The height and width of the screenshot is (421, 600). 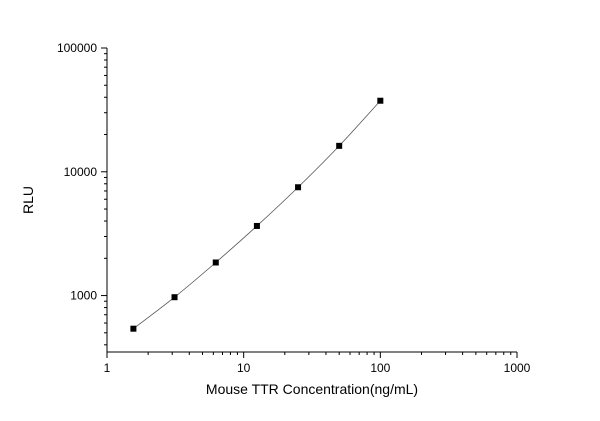 I want to click on x-tick-label: 1000, so click(x=517, y=368).